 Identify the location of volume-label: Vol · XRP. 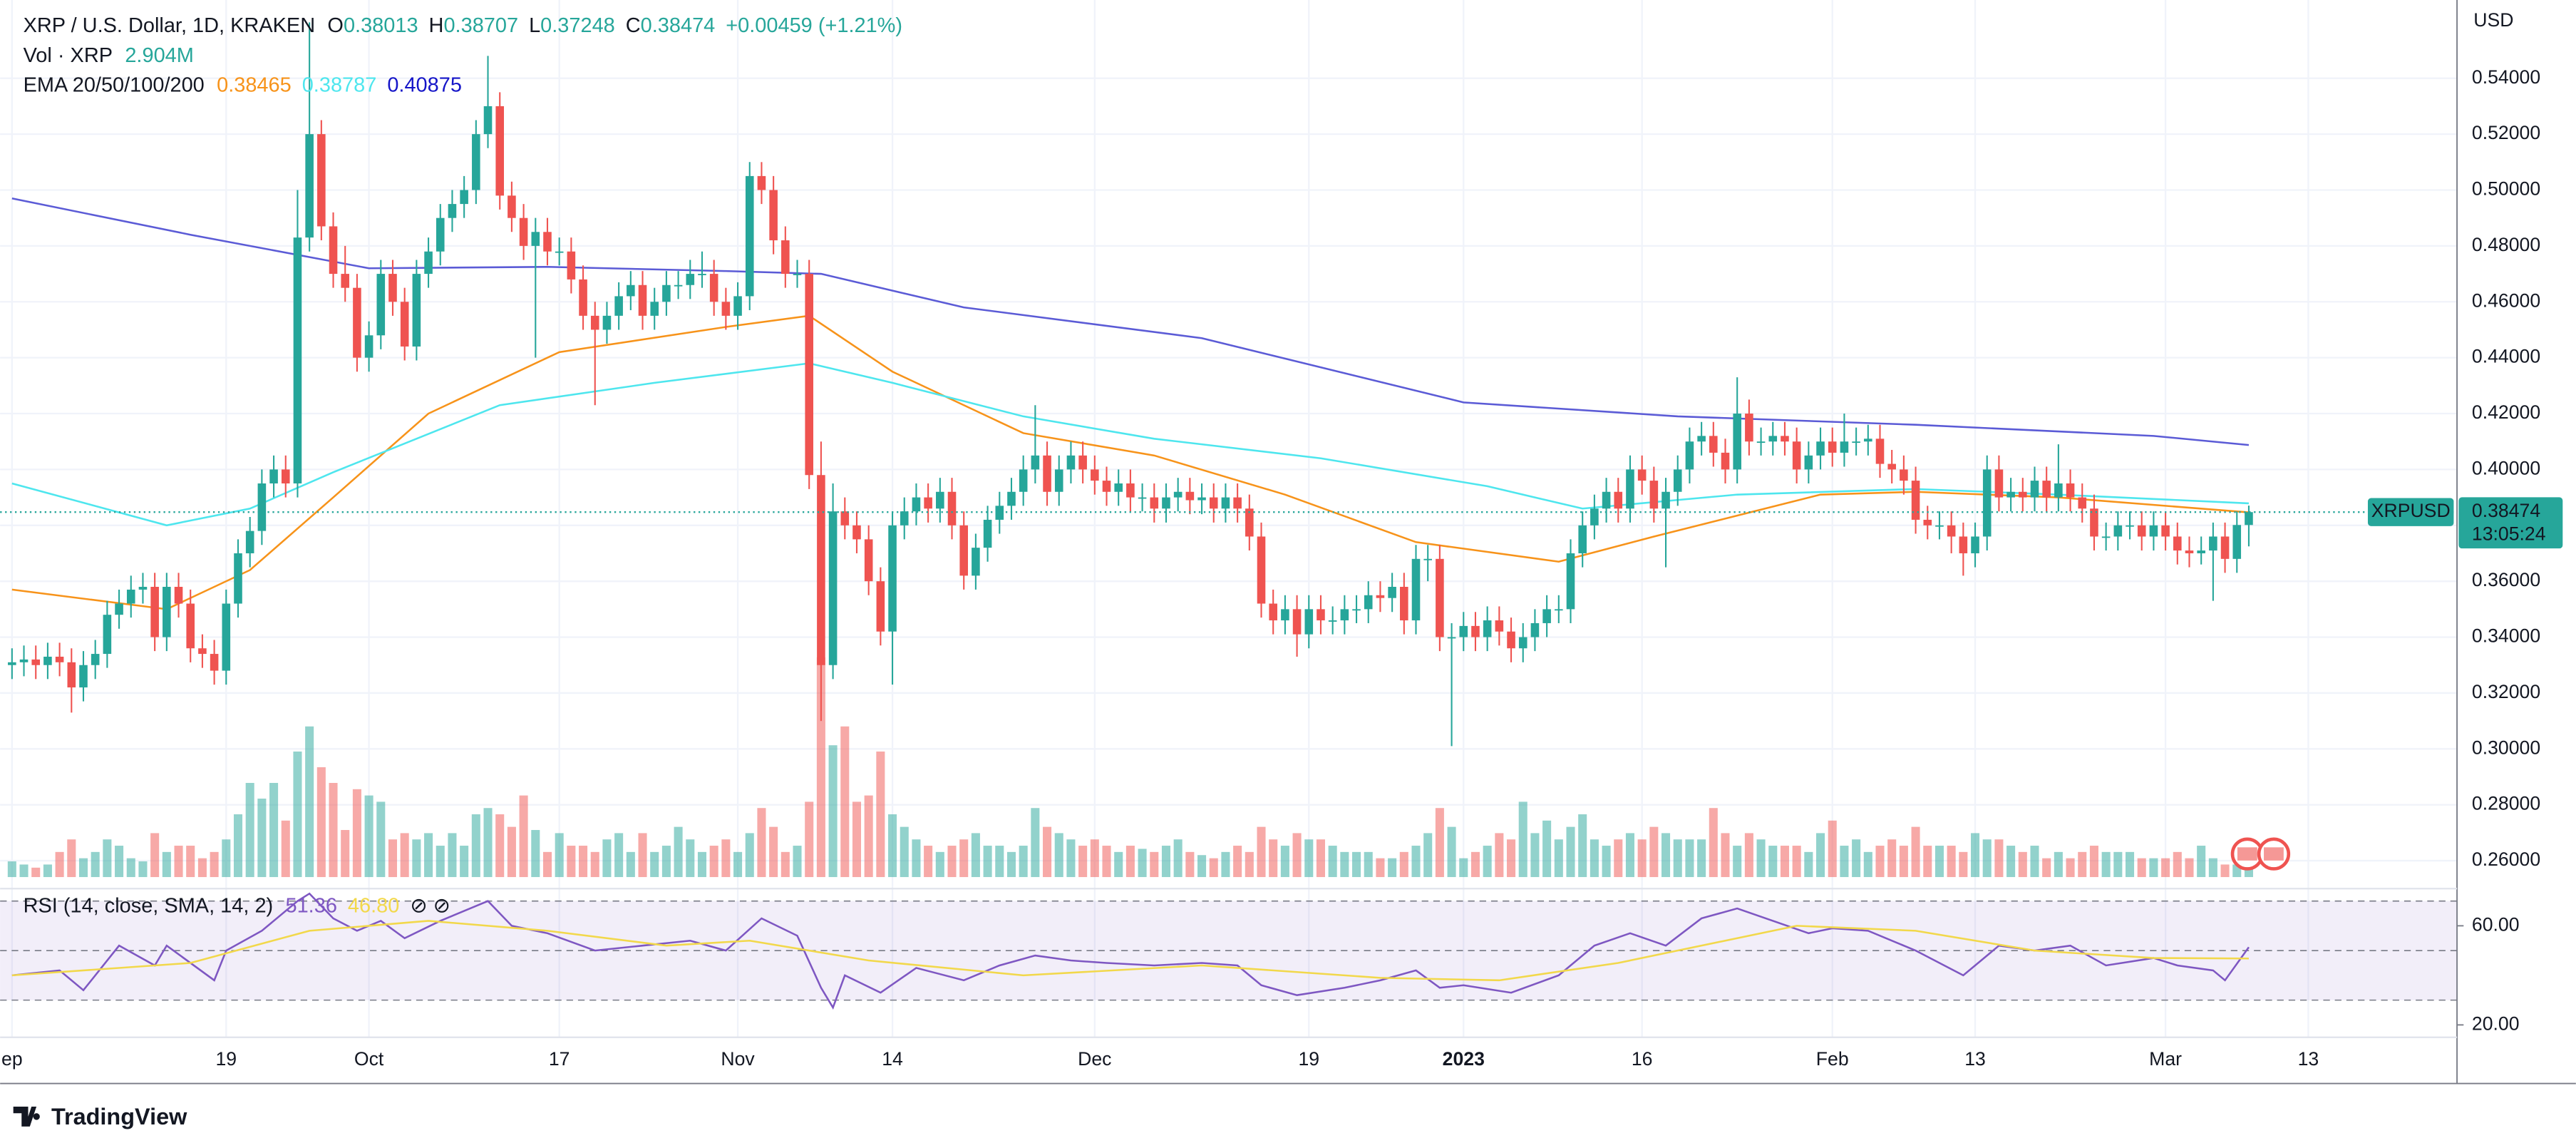
(68, 54).